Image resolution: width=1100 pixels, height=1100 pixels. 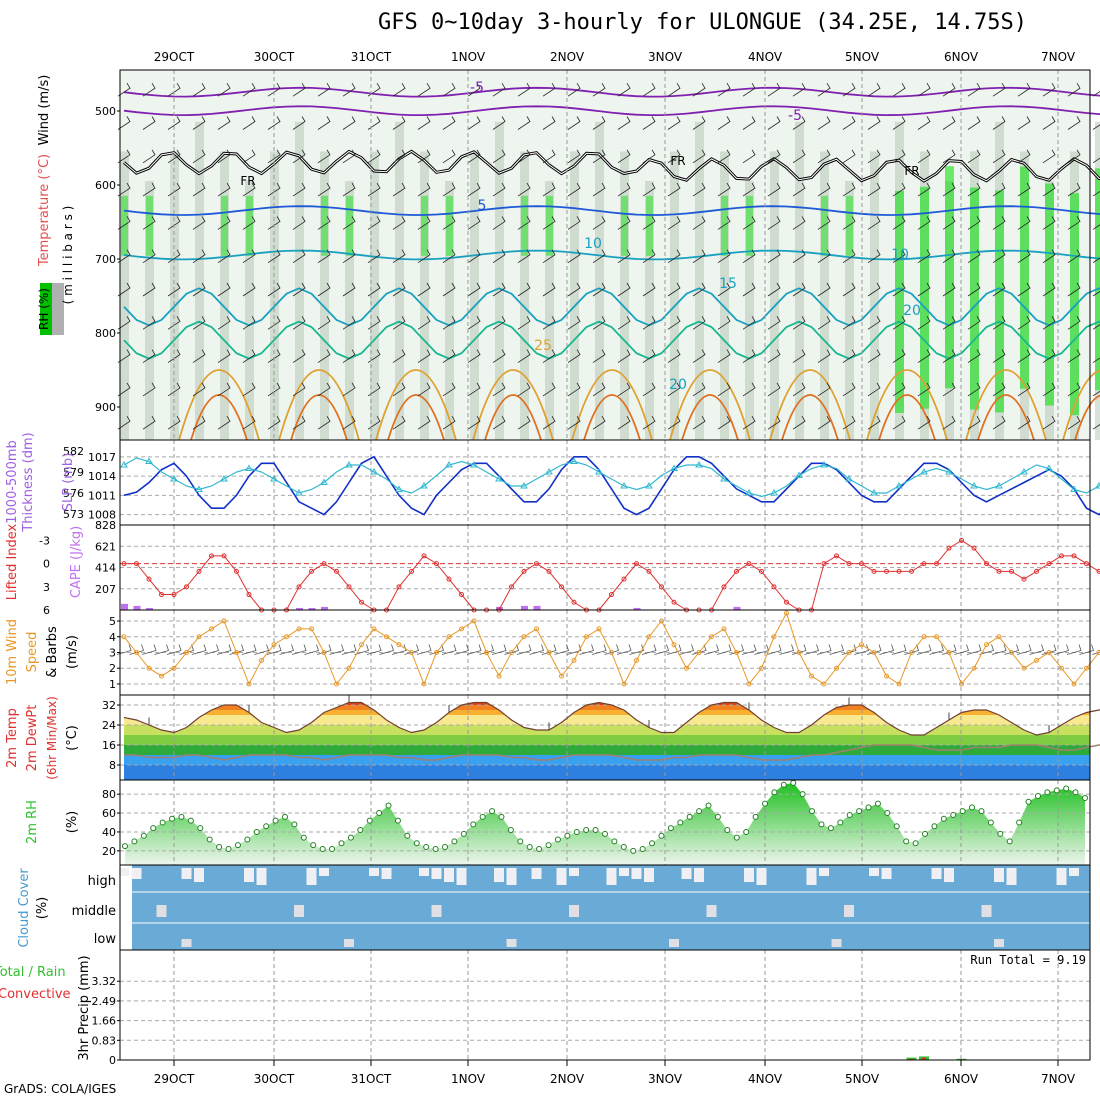 I want to click on thickness-marker, so click(x=124, y=464).